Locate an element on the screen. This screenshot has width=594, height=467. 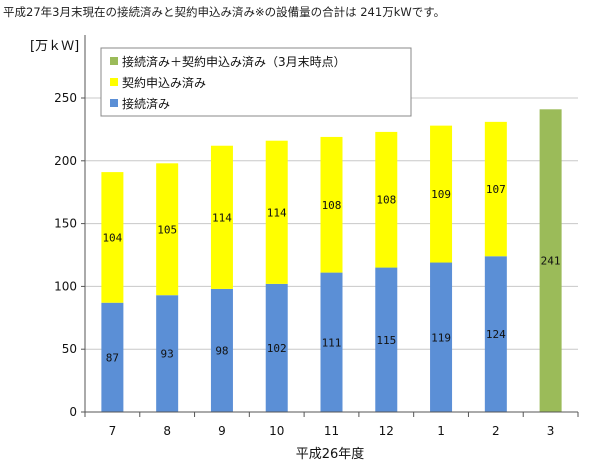
x-tick-label: 8 is located at coordinates (167, 431).